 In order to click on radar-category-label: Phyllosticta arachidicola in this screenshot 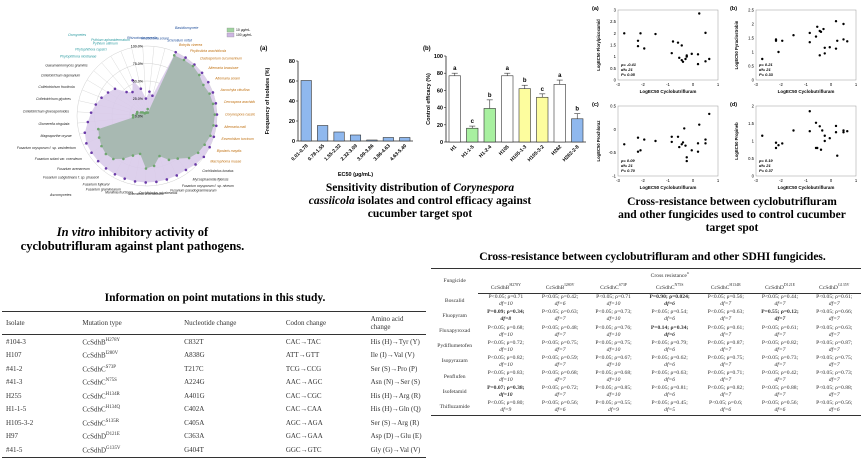, I will do `click(208, 51)`.